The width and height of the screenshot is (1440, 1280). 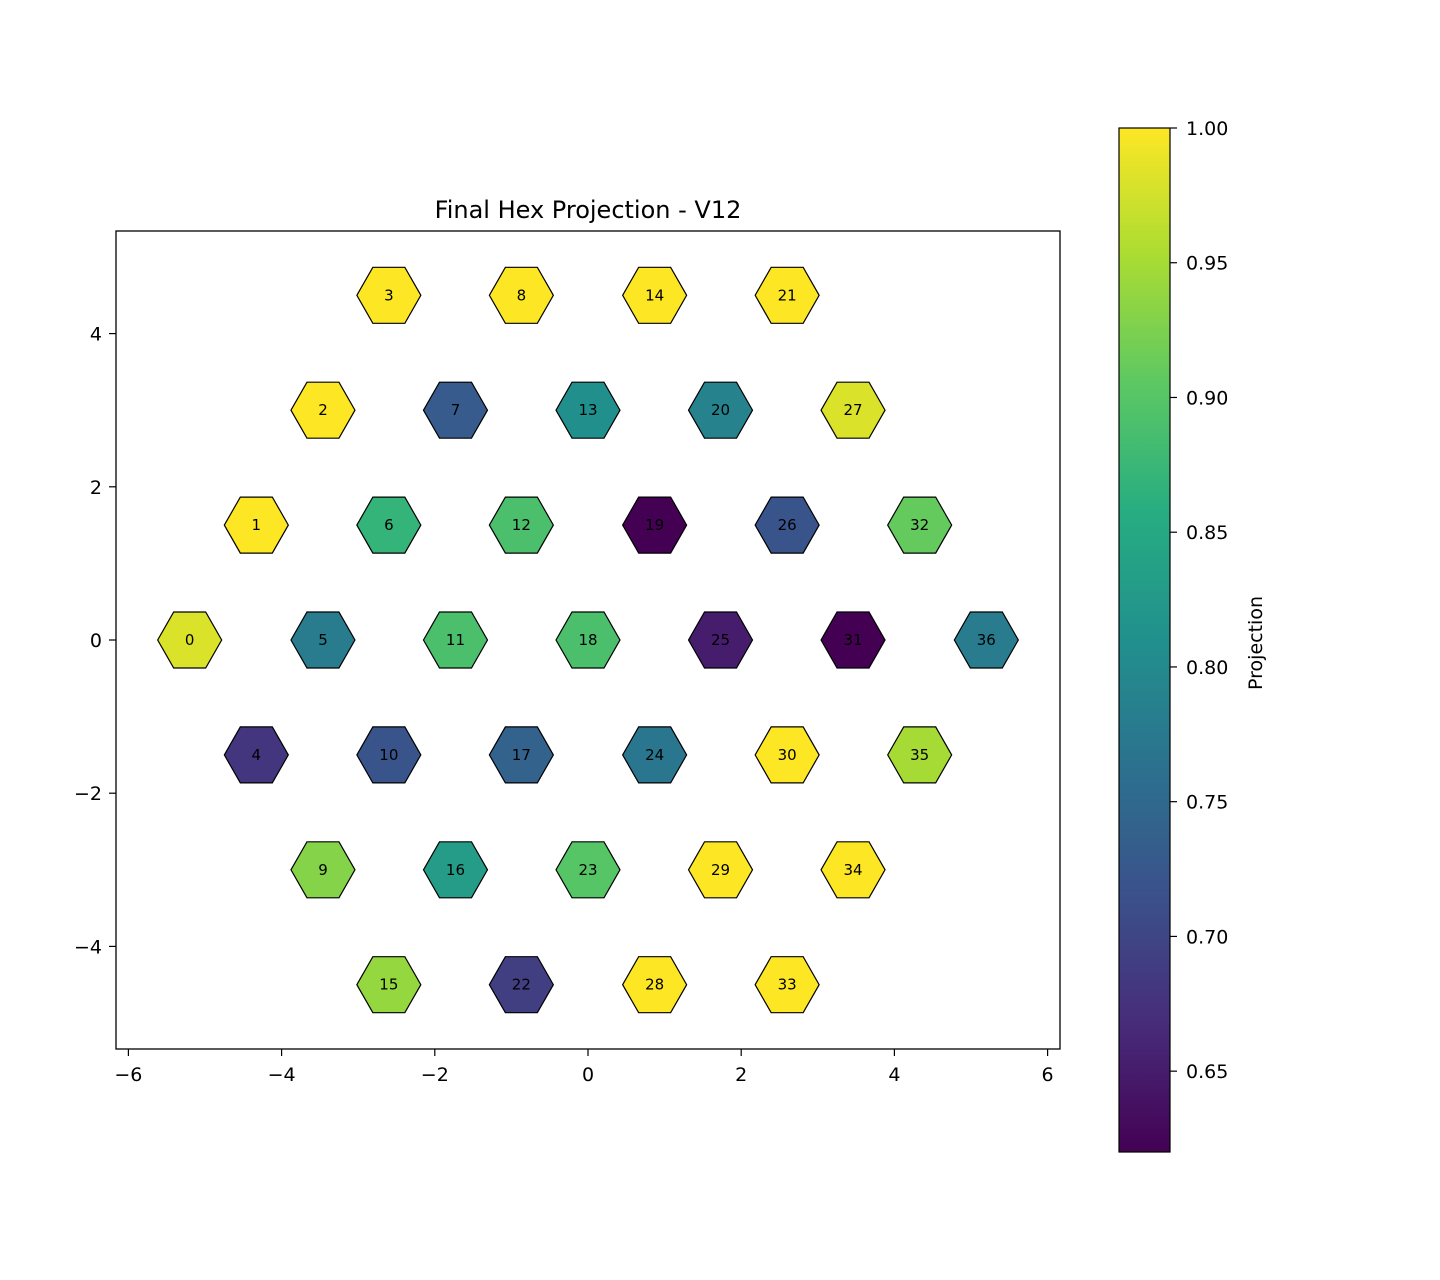 I want to click on hex-cell-label: 11, so click(x=455, y=640).